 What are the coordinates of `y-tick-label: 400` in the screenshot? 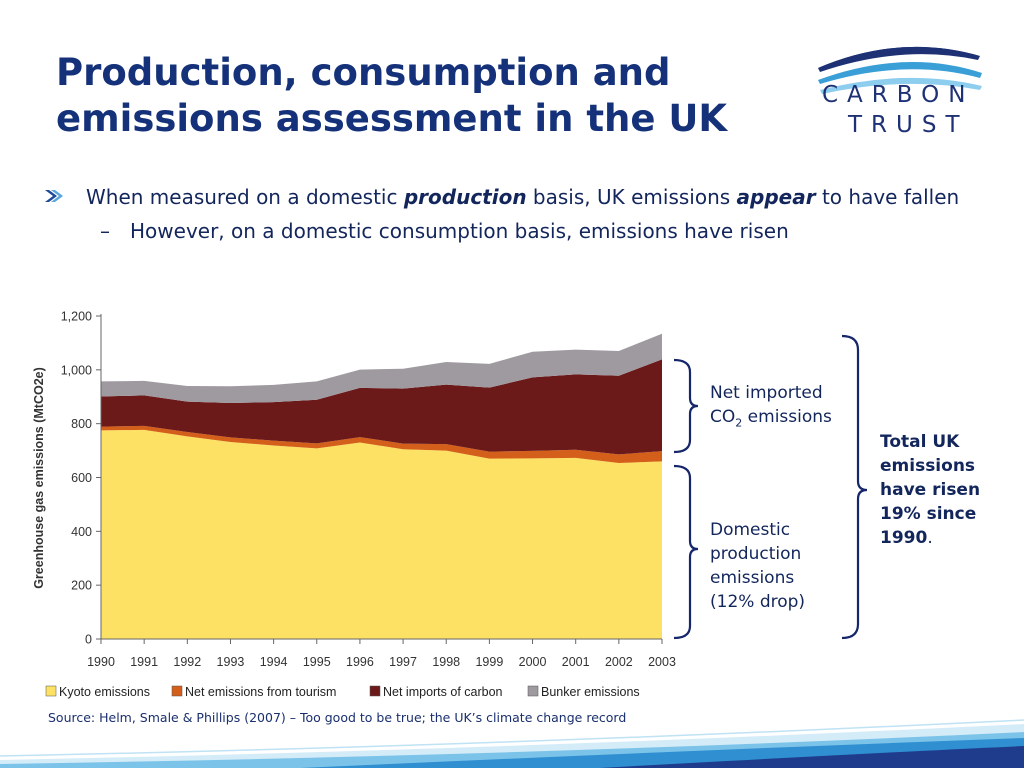 It's located at (81, 532).